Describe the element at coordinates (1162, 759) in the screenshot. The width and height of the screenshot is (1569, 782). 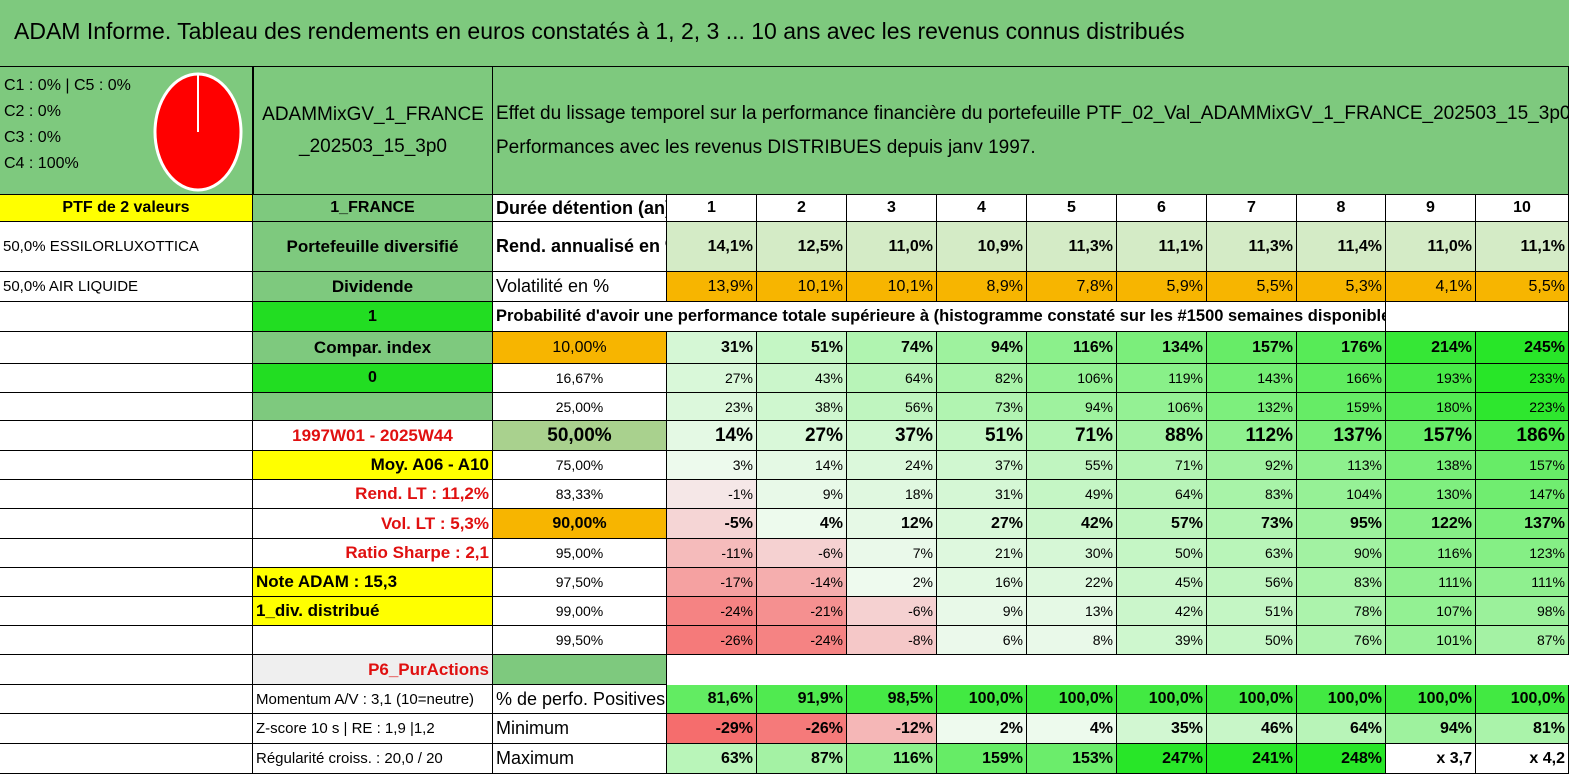
I see `max-value: 247%` at that location.